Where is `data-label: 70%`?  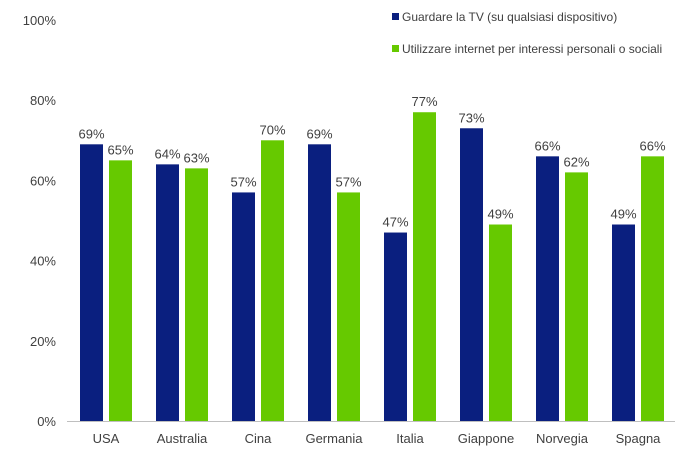
data-label: 70% is located at coordinates (272, 129).